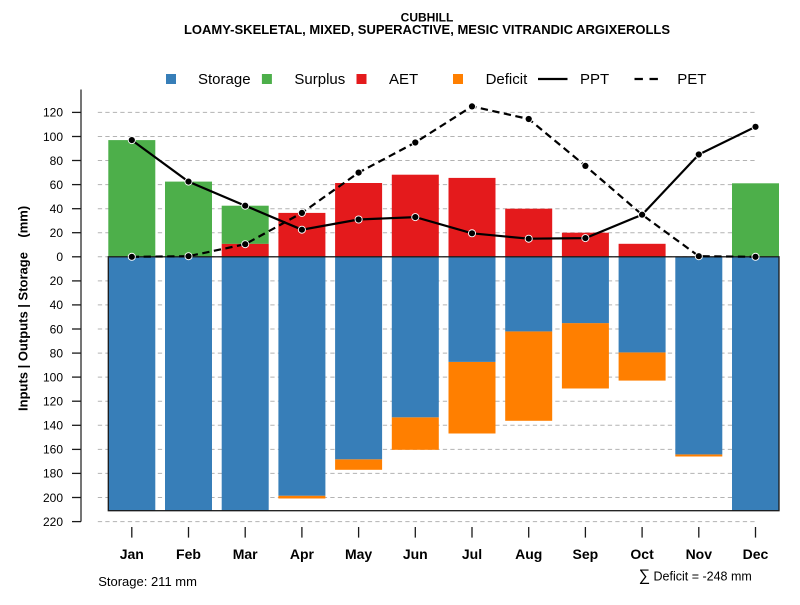  What do you see at coordinates (594, 79) in the screenshot?
I see `svg-text: PPT` at bounding box center [594, 79].